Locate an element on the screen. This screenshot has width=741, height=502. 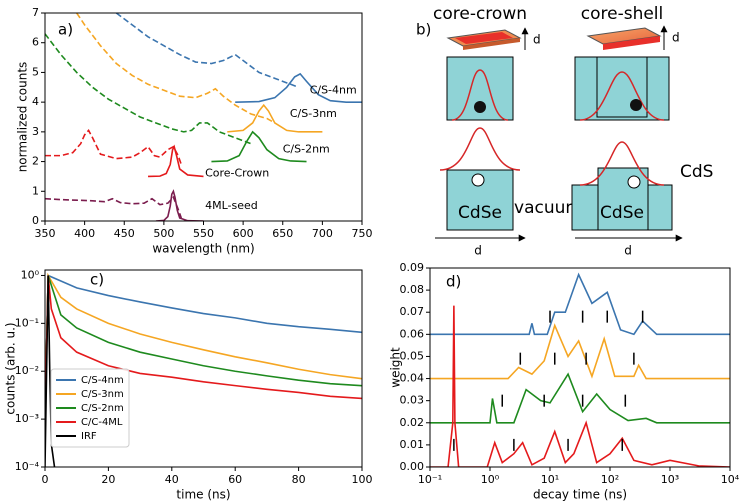
y-tick-label: 0.02 is located at coordinates (412, 422).